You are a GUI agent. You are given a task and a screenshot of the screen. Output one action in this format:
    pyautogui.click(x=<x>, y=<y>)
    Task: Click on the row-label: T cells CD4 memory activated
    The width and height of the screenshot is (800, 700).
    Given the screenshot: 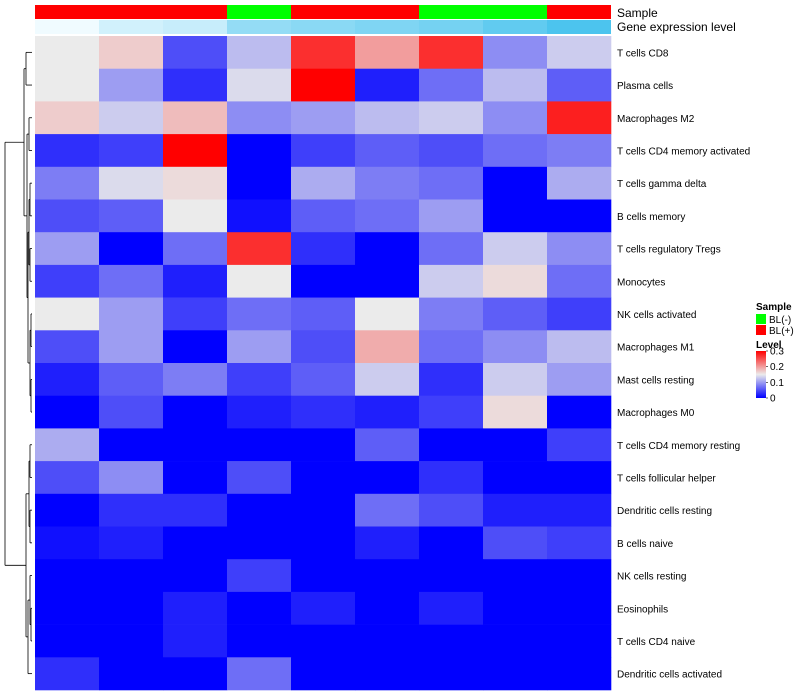 What is the action you would take?
    pyautogui.click(x=683, y=151)
    